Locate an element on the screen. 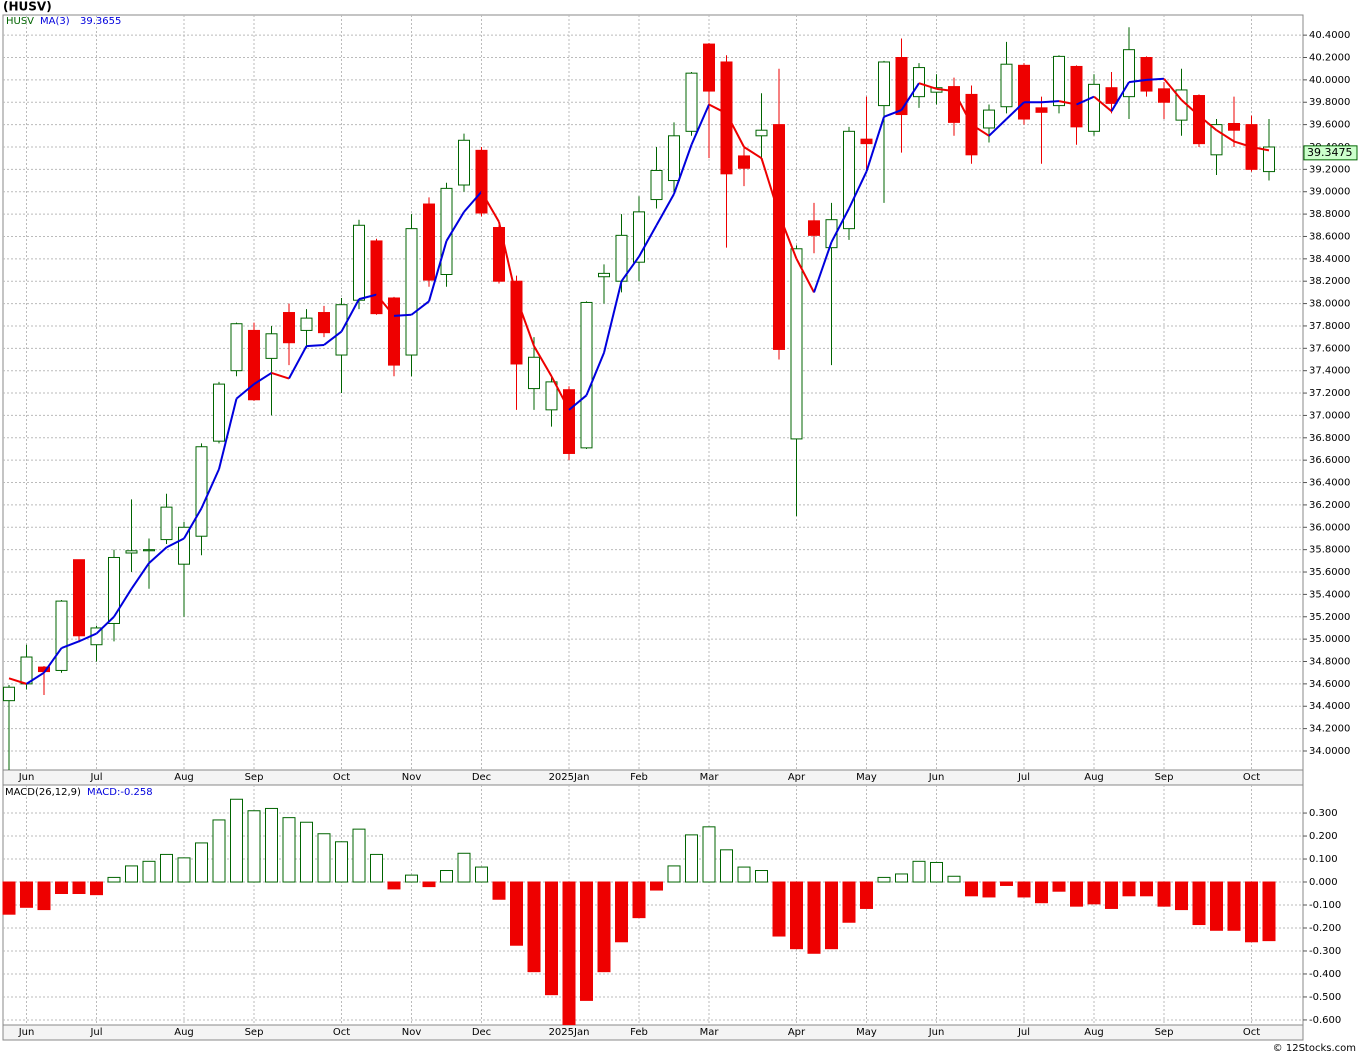 The height and width of the screenshot is (1056, 1360). y-tick-label: 38.6000 is located at coordinates (1329, 236).